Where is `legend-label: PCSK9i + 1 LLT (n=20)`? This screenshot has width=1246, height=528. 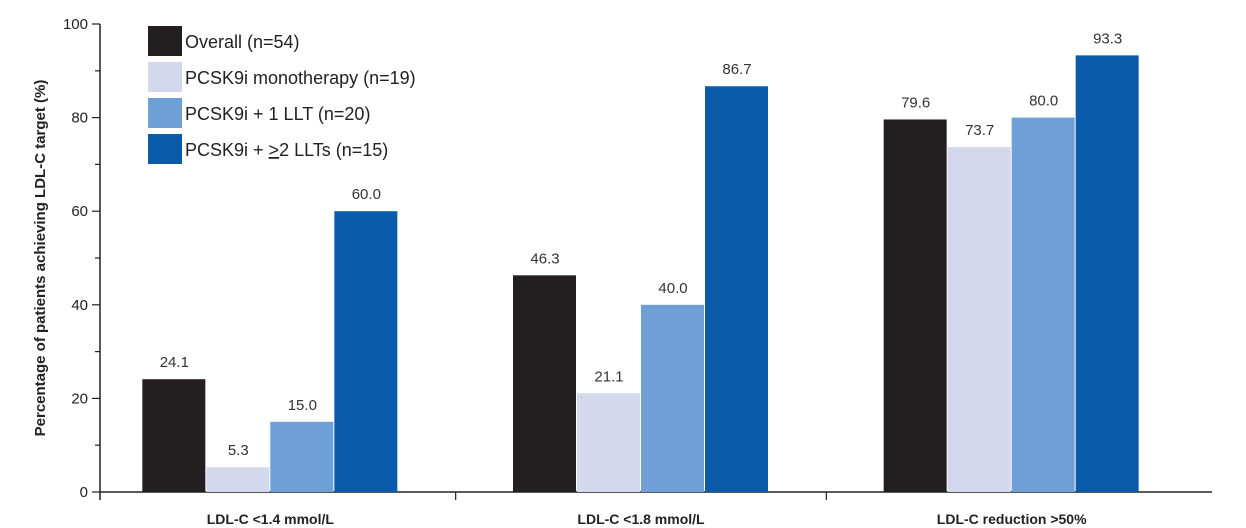 legend-label: PCSK9i + 1 LLT (n=20) is located at coordinates (277, 114).